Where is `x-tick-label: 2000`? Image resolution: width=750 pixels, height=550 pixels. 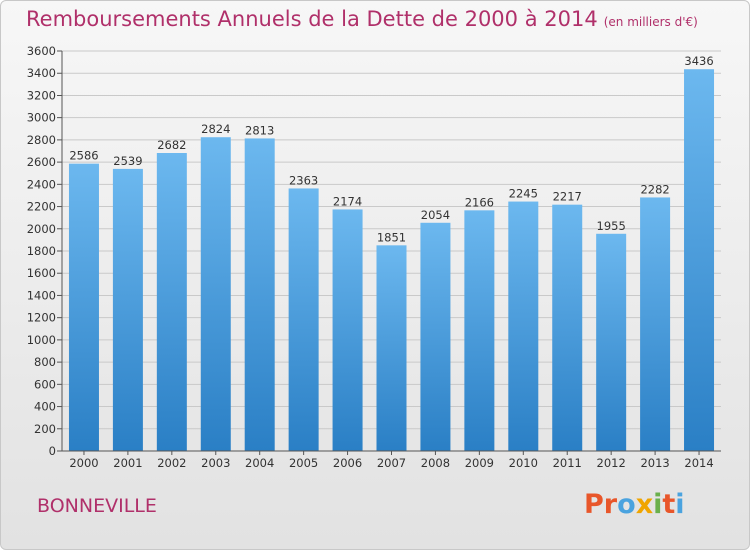
x-tick-label: 2000 is located at coordinates (83, 463).